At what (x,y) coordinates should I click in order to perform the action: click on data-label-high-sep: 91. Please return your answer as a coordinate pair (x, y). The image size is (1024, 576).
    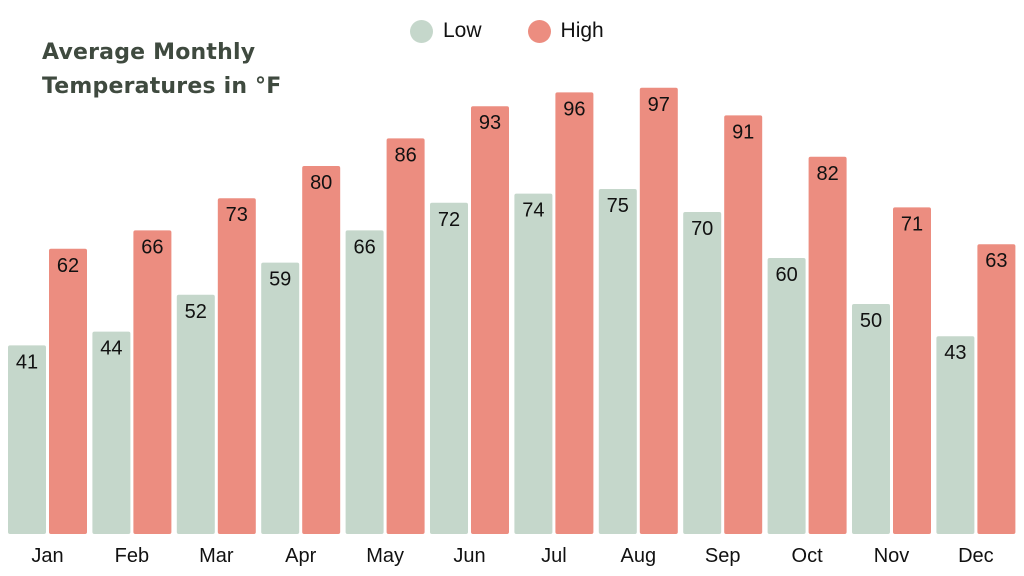
    Looking at the image, I should click on (743, 132).